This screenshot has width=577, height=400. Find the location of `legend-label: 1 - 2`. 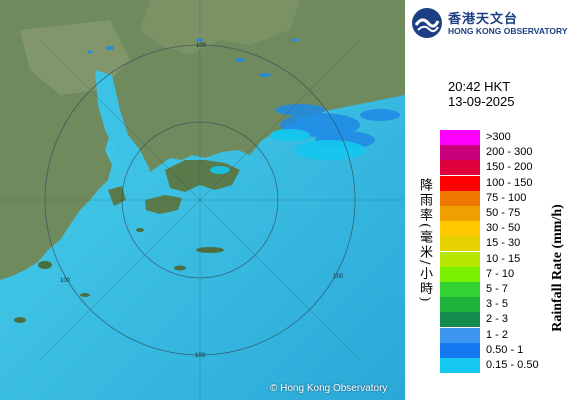

legend-label: 1 - 2 is located at coordinates (497, 334).